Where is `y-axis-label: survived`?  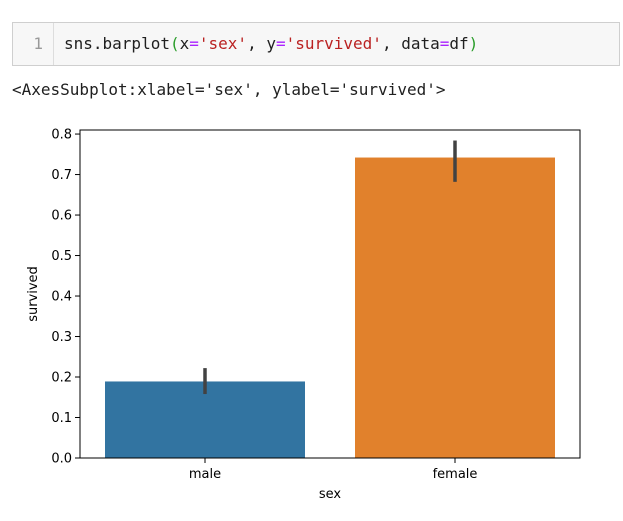
y-axis-label: survived is located at coordinates (33, 294).